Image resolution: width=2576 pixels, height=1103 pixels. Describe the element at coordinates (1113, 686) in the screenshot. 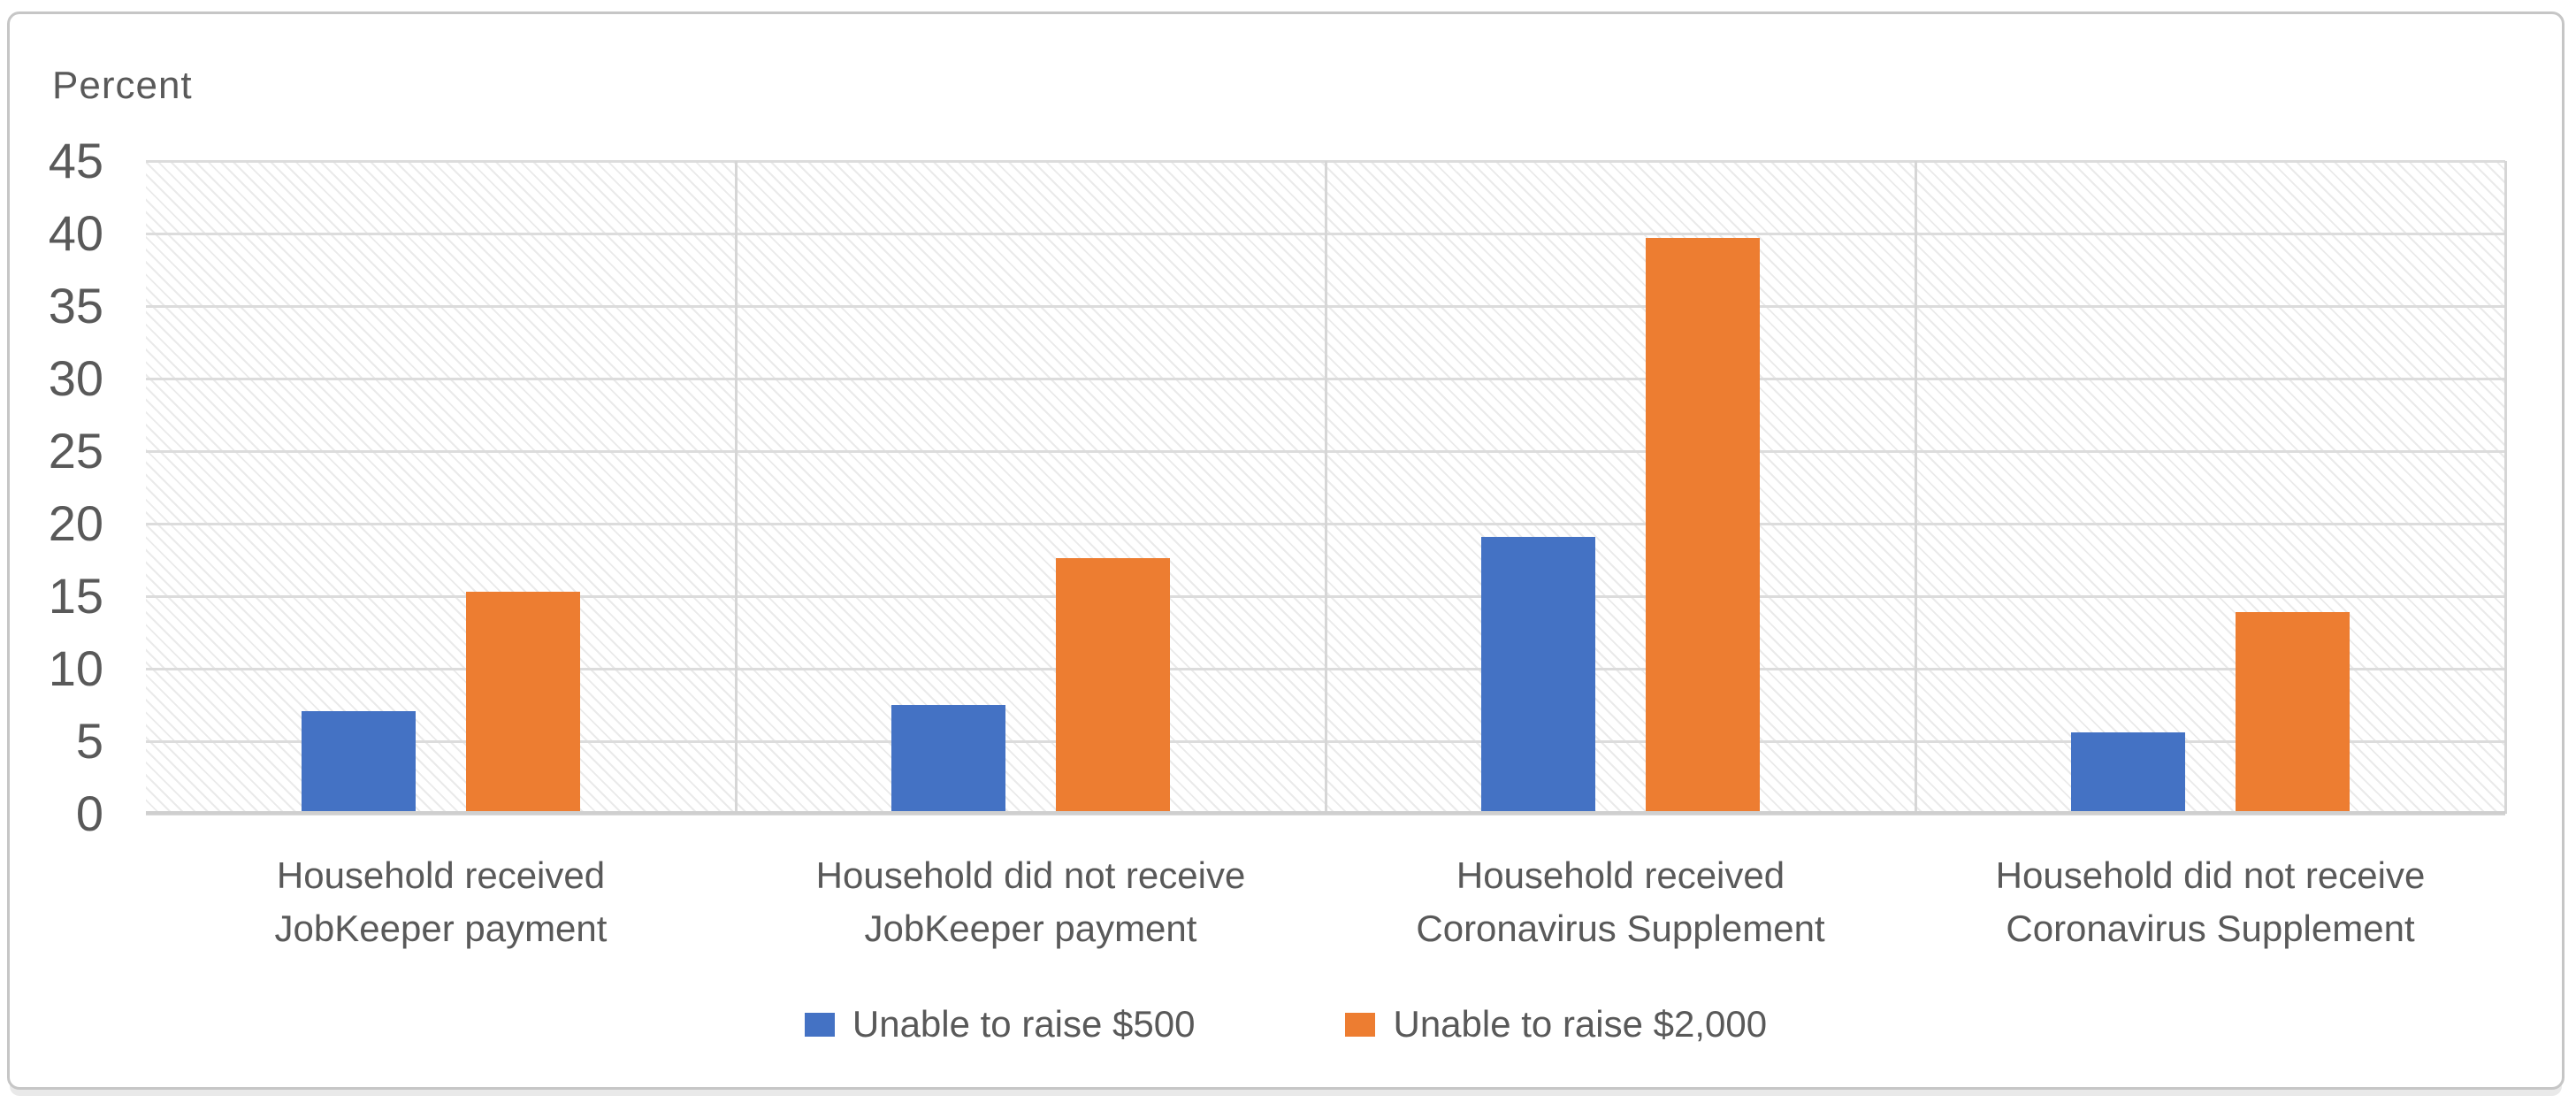

I see `bar-series1-cat1` at that location.